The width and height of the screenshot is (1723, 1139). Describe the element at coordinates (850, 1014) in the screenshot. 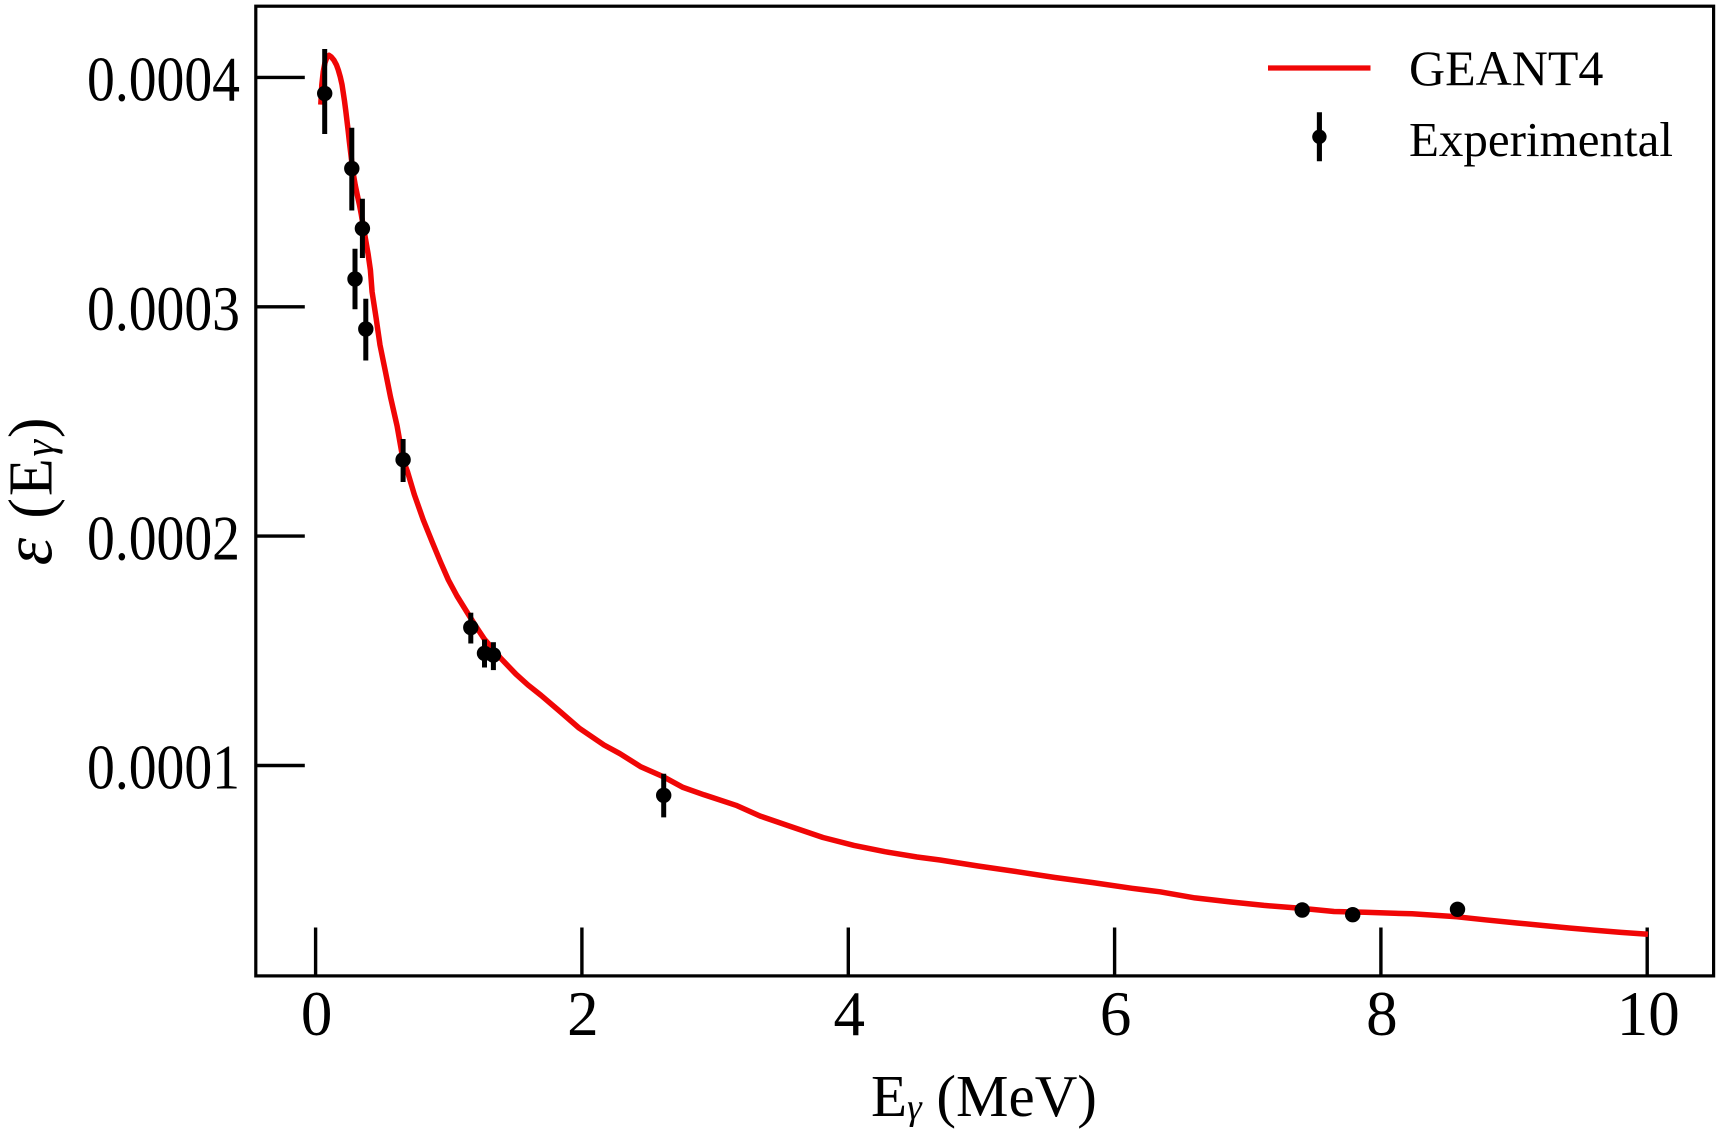

I see `svg-text: 4` at that location.